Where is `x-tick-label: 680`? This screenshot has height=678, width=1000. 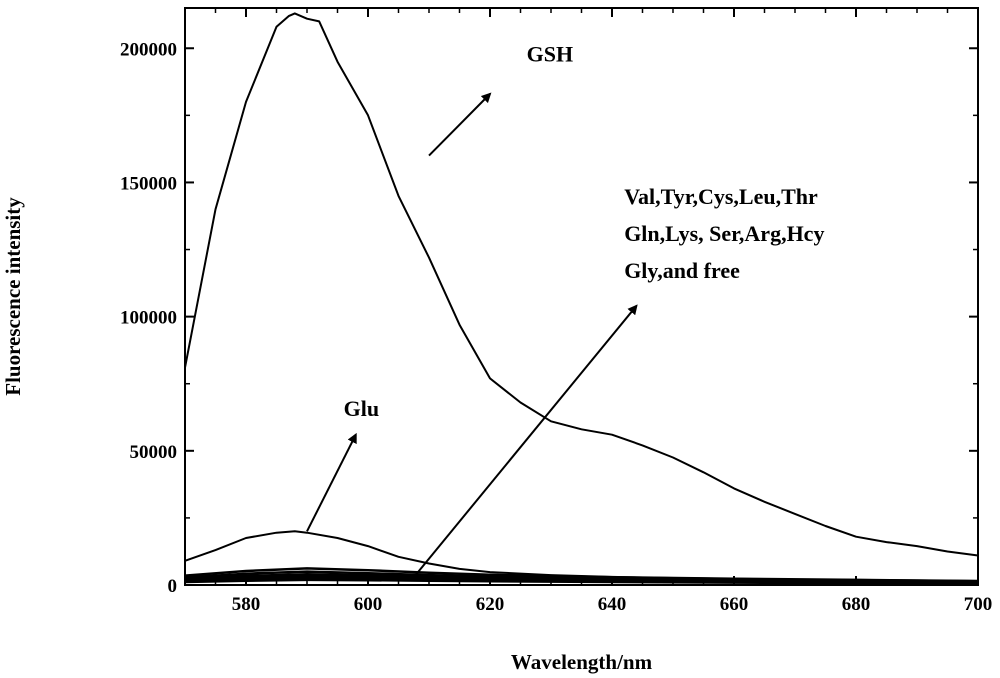
x-tick-label: 680 is located at coordinates (856, 604).